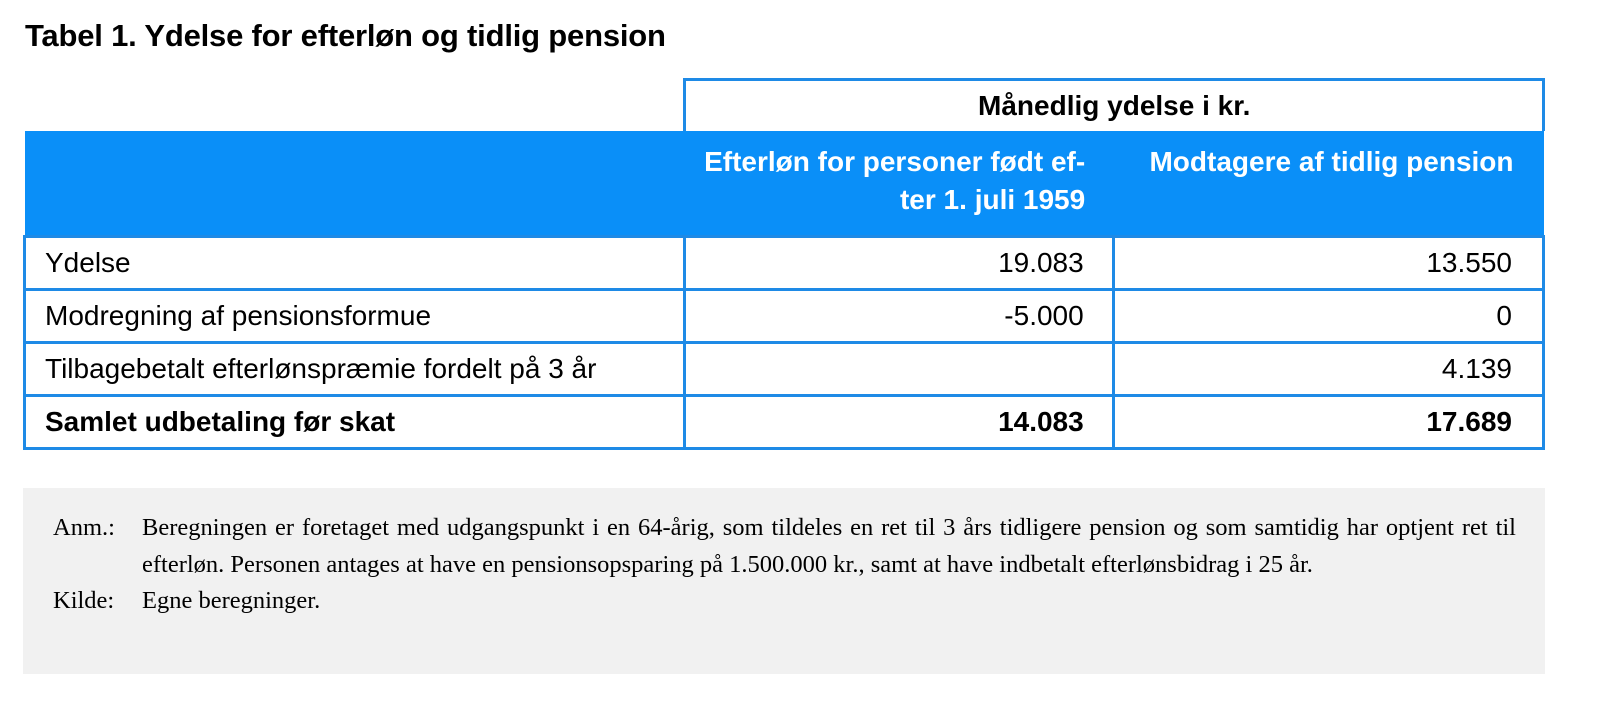 Image resolution: width=1601 pixels, height=722 pixels. I want to click on note-kilde-label: Kilde:, so click(84, 600).